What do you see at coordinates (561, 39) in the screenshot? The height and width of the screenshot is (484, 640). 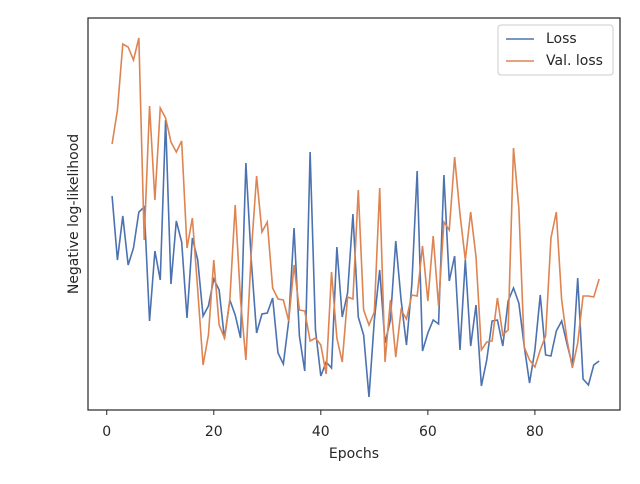 I see `legend-label: Loss` at bounding box center [561, 39].